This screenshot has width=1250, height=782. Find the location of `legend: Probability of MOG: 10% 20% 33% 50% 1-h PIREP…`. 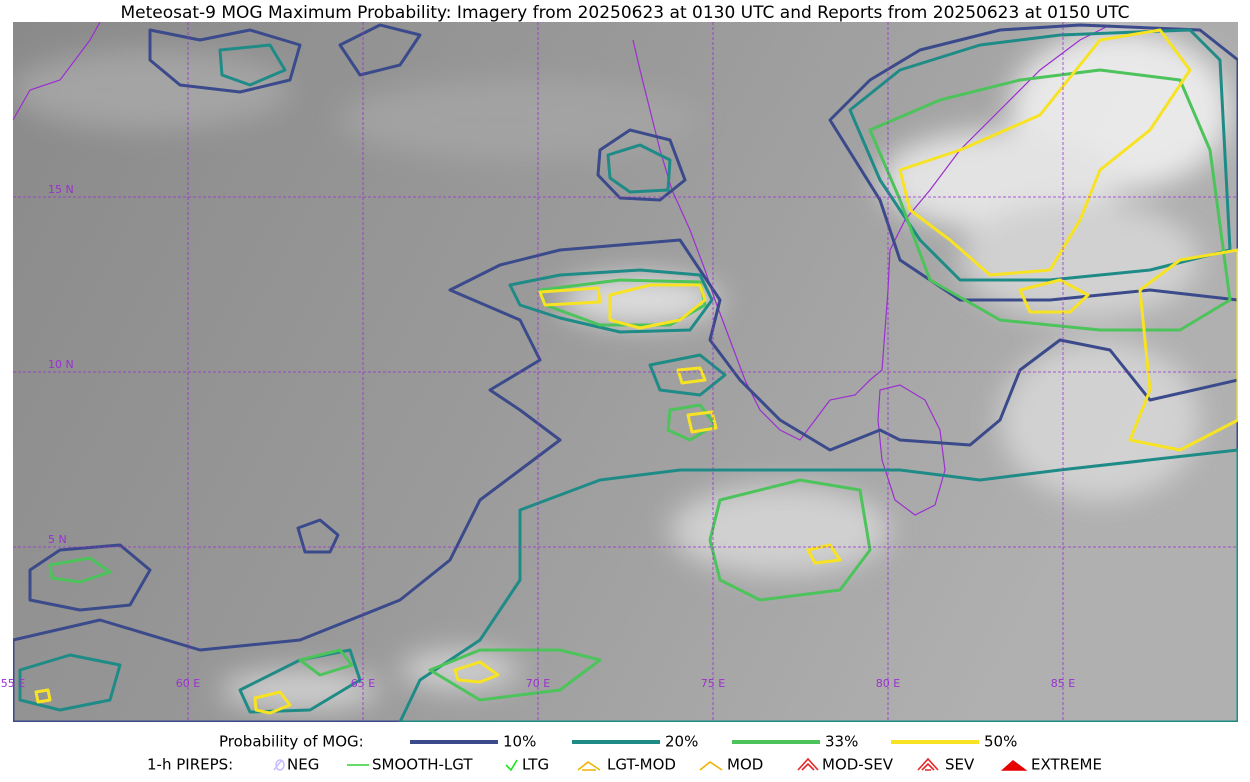

legend: Probability of MOG: 10% 20% 33% 50% 1-h PIREP… is located at coordinates (624, 753).